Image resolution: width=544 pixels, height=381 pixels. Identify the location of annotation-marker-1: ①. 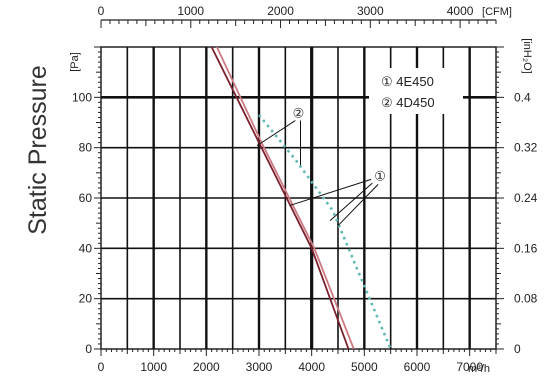
(380, 175).